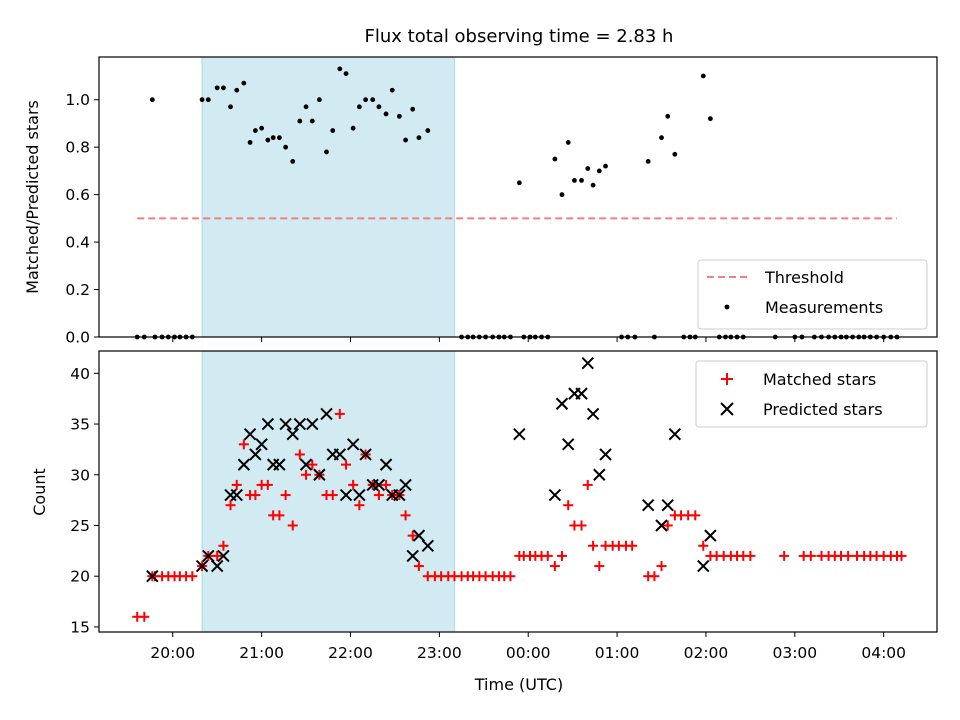  Describe the element at coordinates (80, 425) in the screenshot. I see `bottom-y-tick-label: 35` at that location.